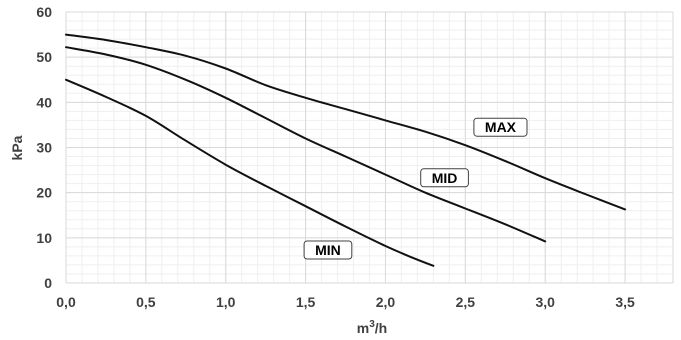 Image resolution: width=681 pixels, height=340 pixels. I want to click on y-tick-label: 60, so click(44, 12).